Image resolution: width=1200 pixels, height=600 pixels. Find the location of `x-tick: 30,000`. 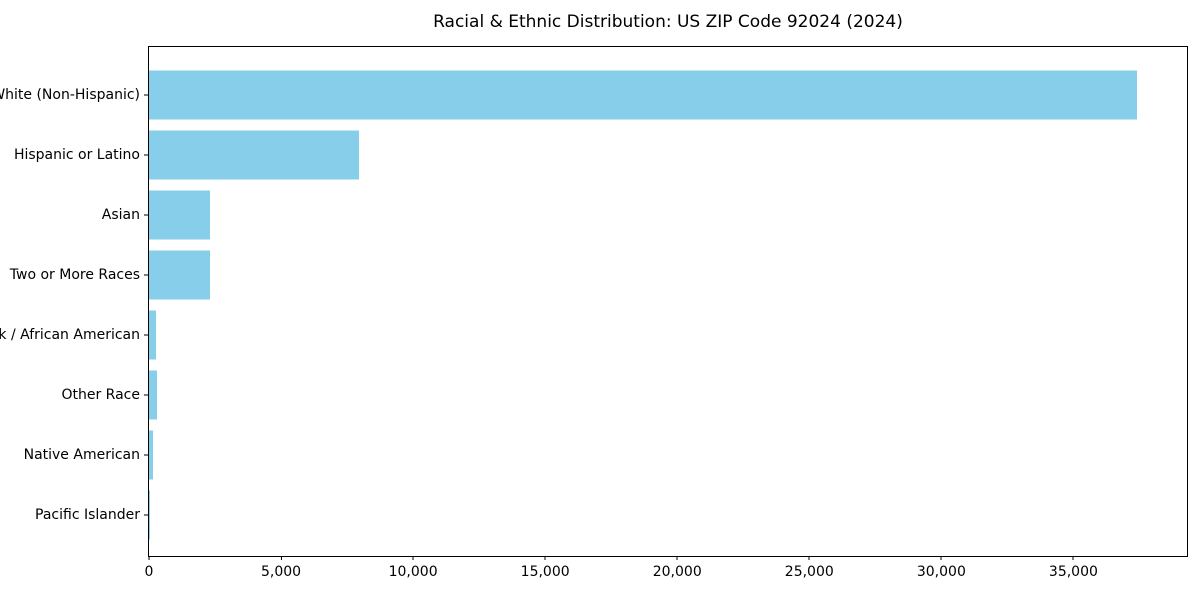

x-tick: 30,000 is located at coordinates (941, 568).